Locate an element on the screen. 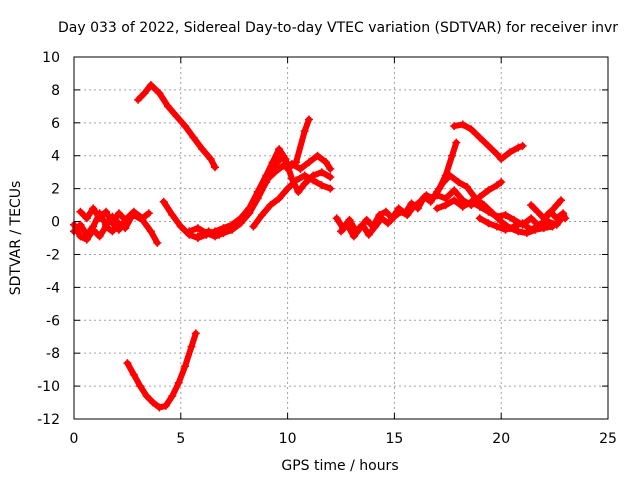 Image resolution: width=640 pixels, height=480 pixels. x-tick-labels: 0 5 10 15 20 25 is located at coordinates (343, 439).